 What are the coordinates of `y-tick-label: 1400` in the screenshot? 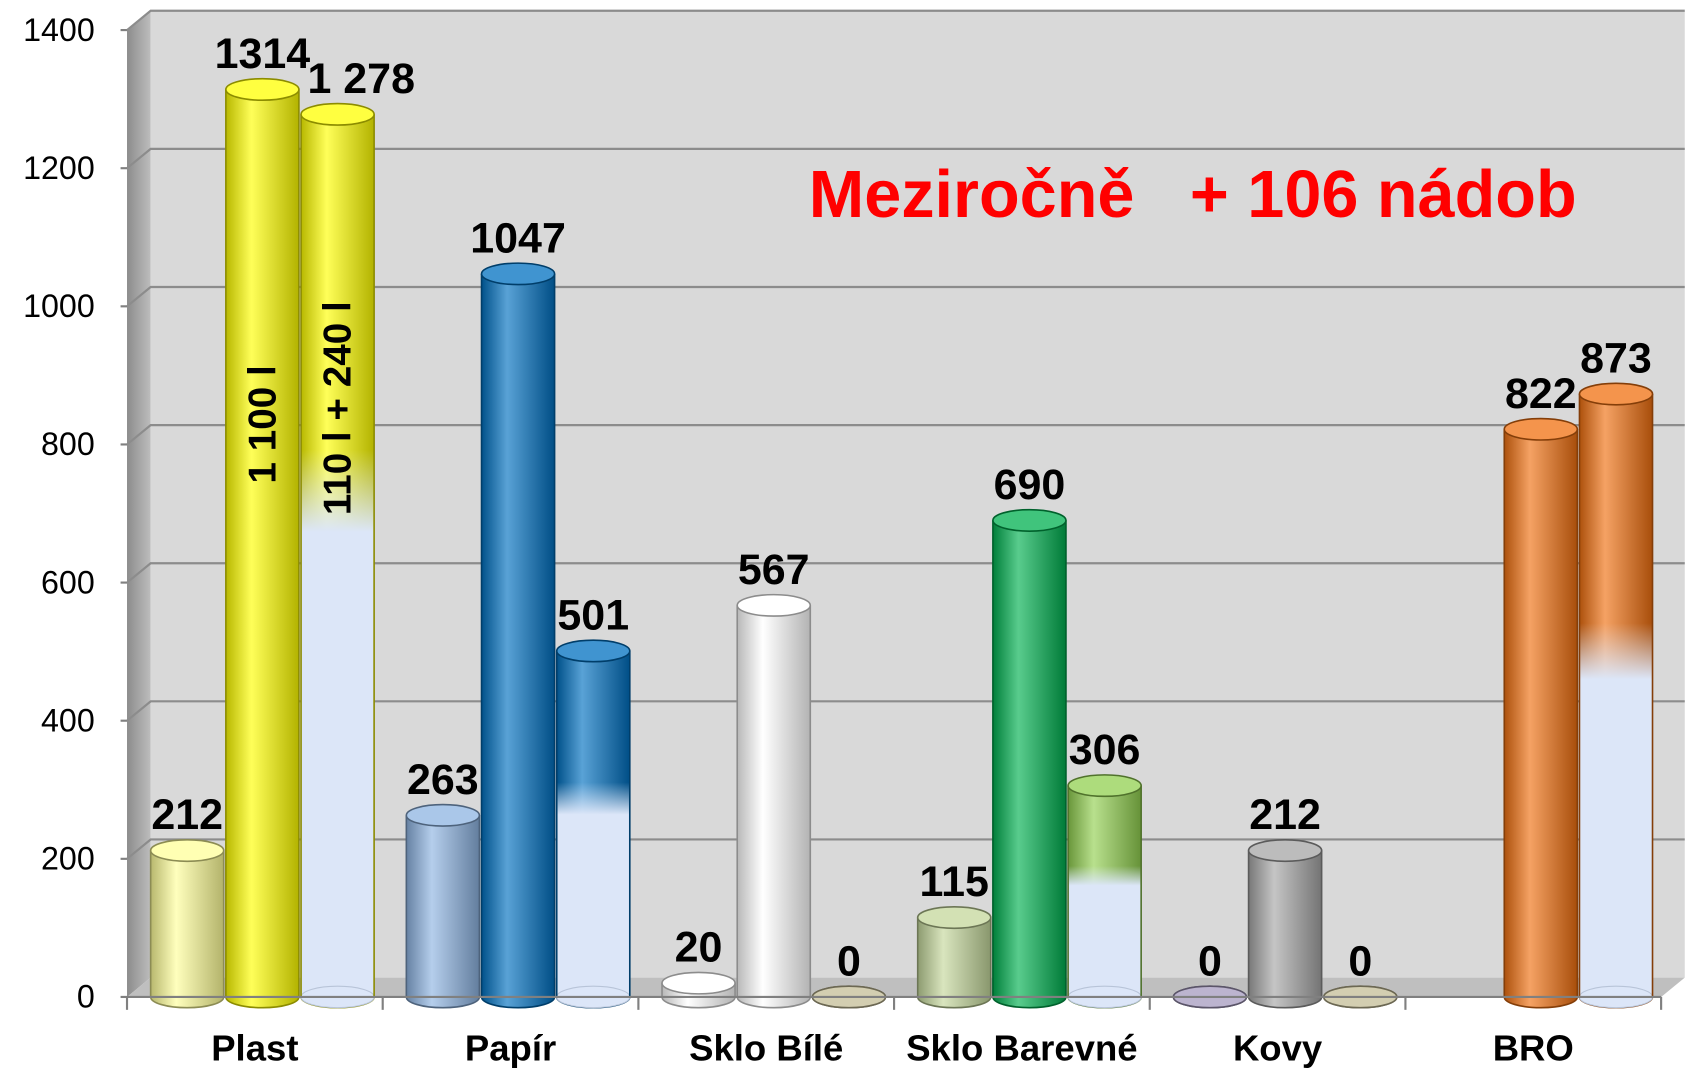 It's located at (59, 30).